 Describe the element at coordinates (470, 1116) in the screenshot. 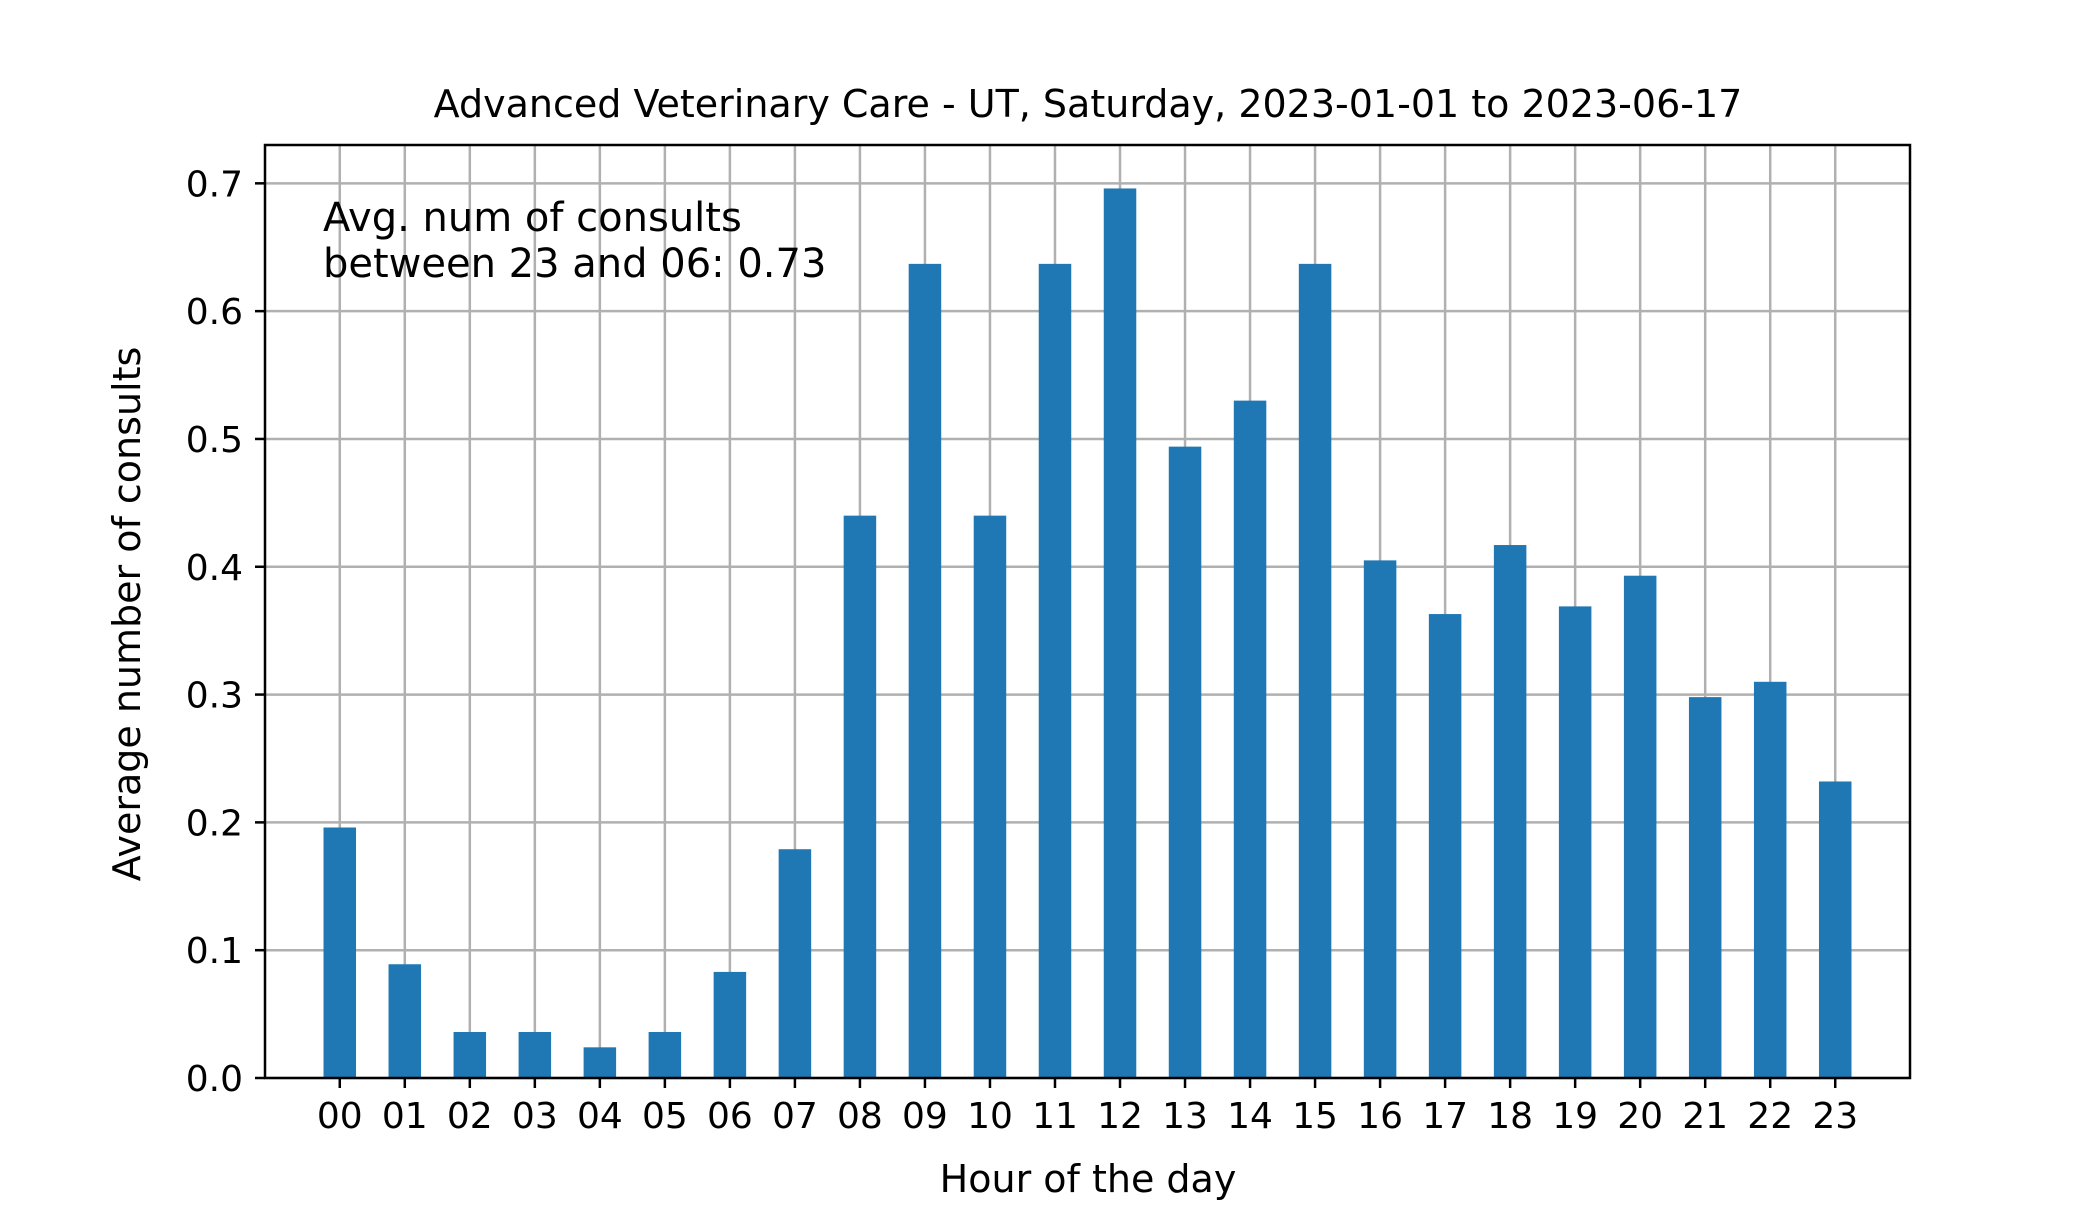

I see `x-tick-label: 02` at that location.